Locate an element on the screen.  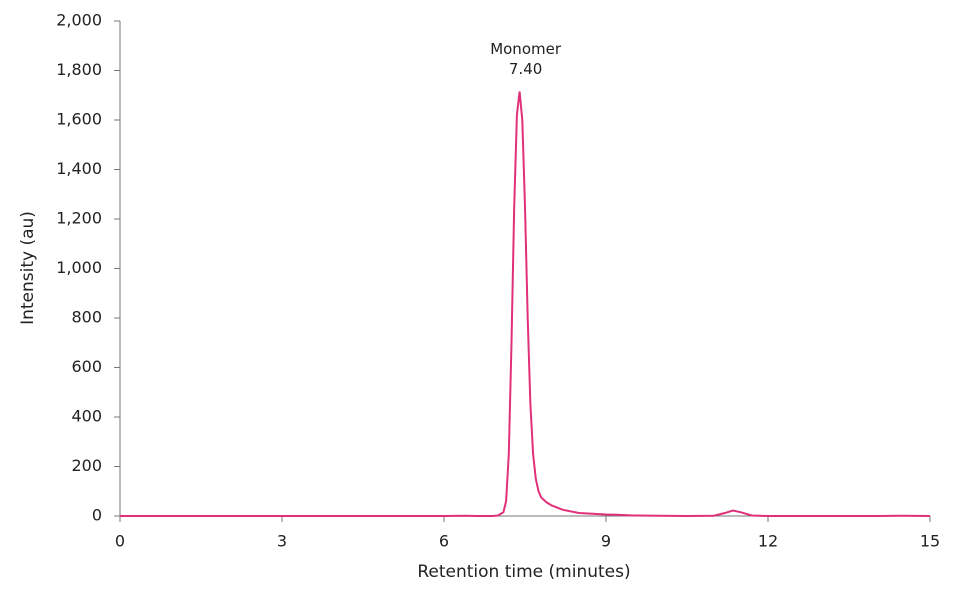
x-axis-title: Retention time (minutes) is located at coordinates (523, 572).